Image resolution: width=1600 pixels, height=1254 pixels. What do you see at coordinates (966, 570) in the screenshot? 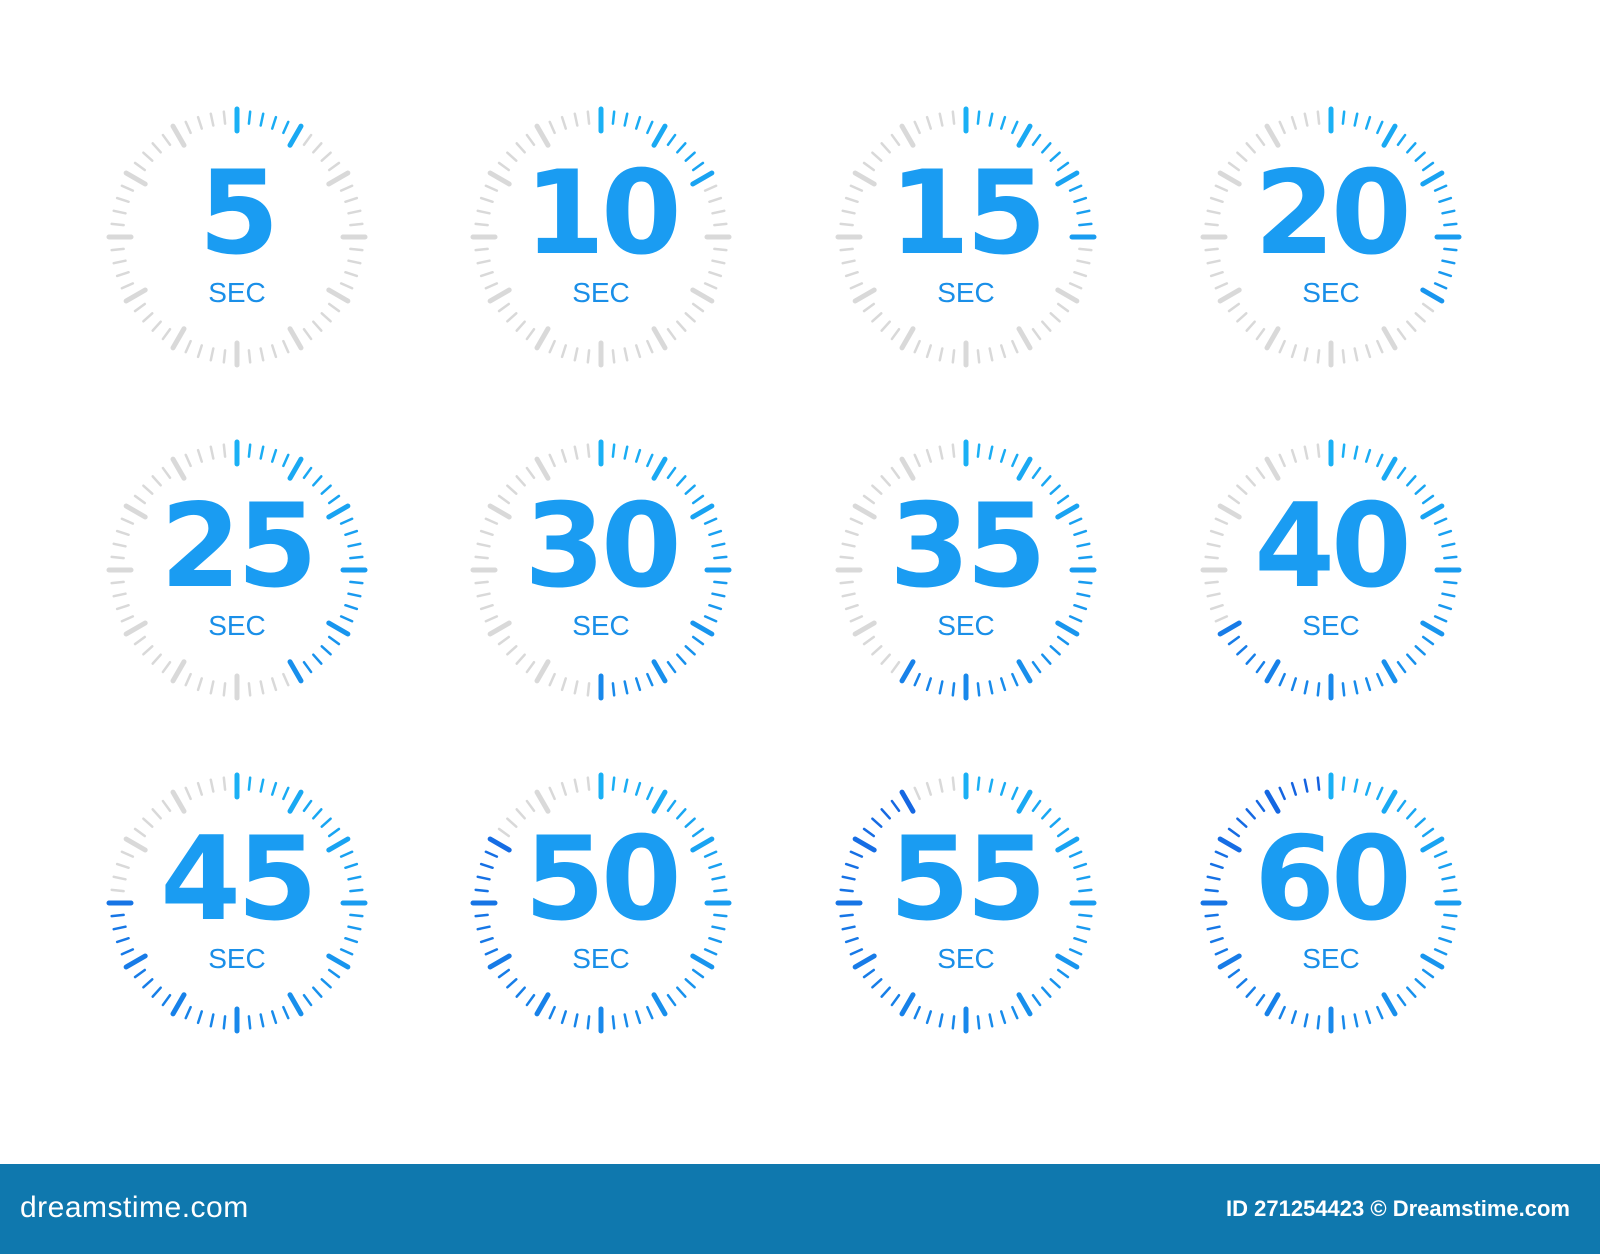
I see `timer-icon: 35 SEC` at bounding box center [966, 570].